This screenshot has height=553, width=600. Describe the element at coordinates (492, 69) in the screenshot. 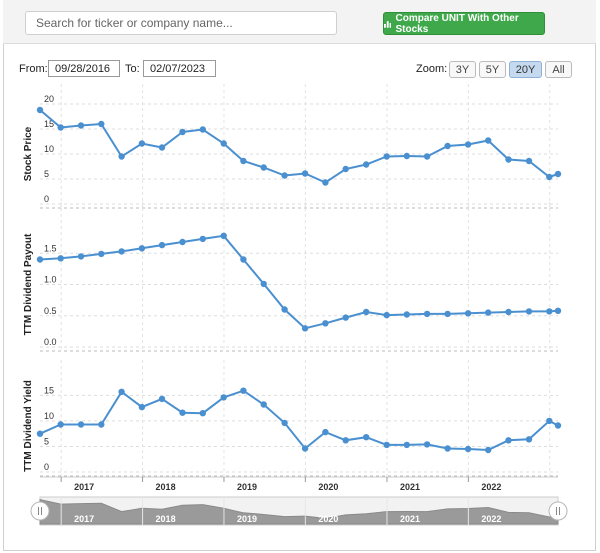

I see `zoom-5y-button: 5Y` at that location.